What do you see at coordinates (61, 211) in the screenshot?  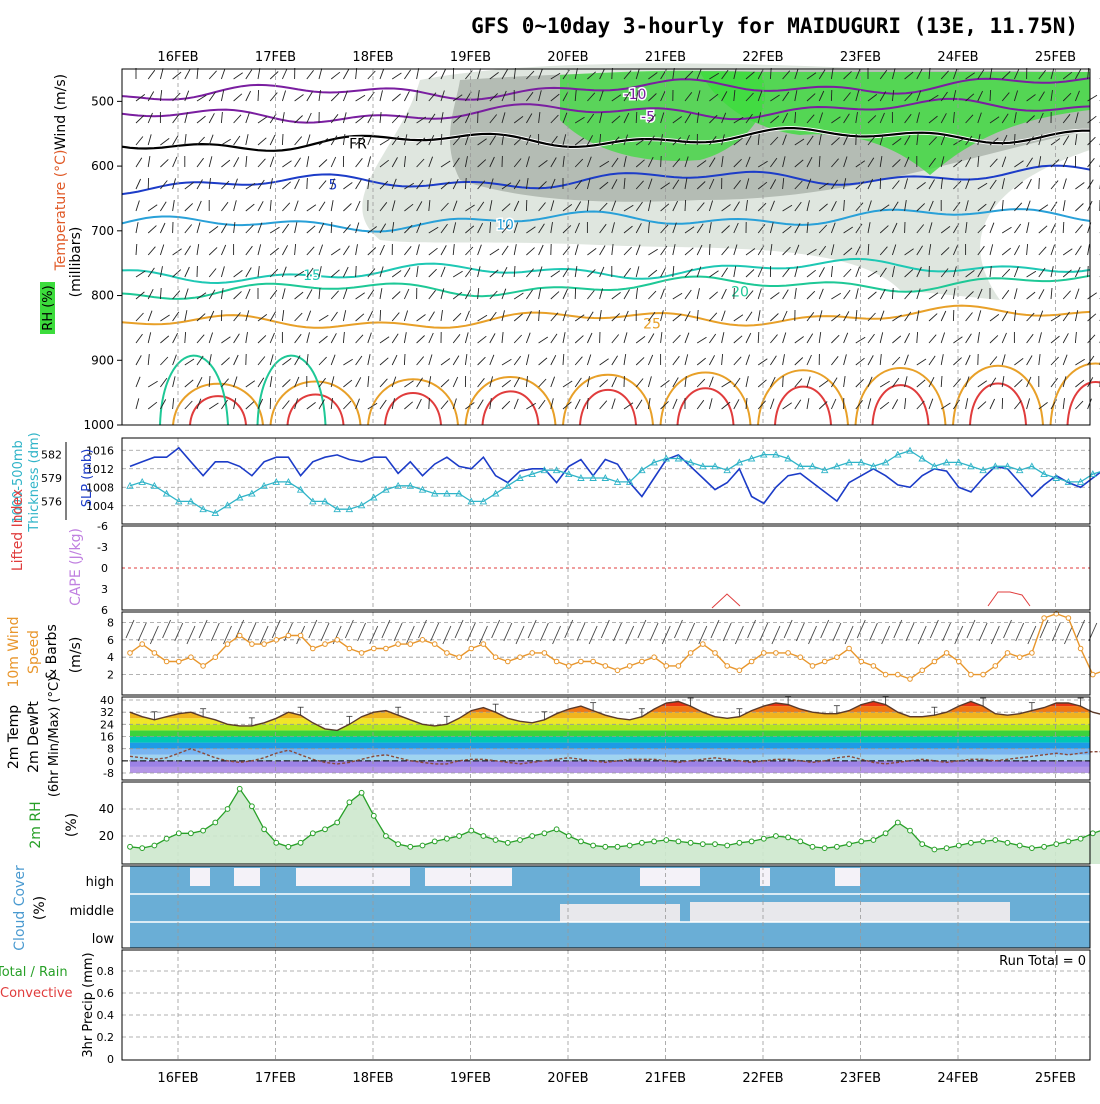 I see `temperature-axis-label: Temperature (°C)` at bounding box center [61, 211].